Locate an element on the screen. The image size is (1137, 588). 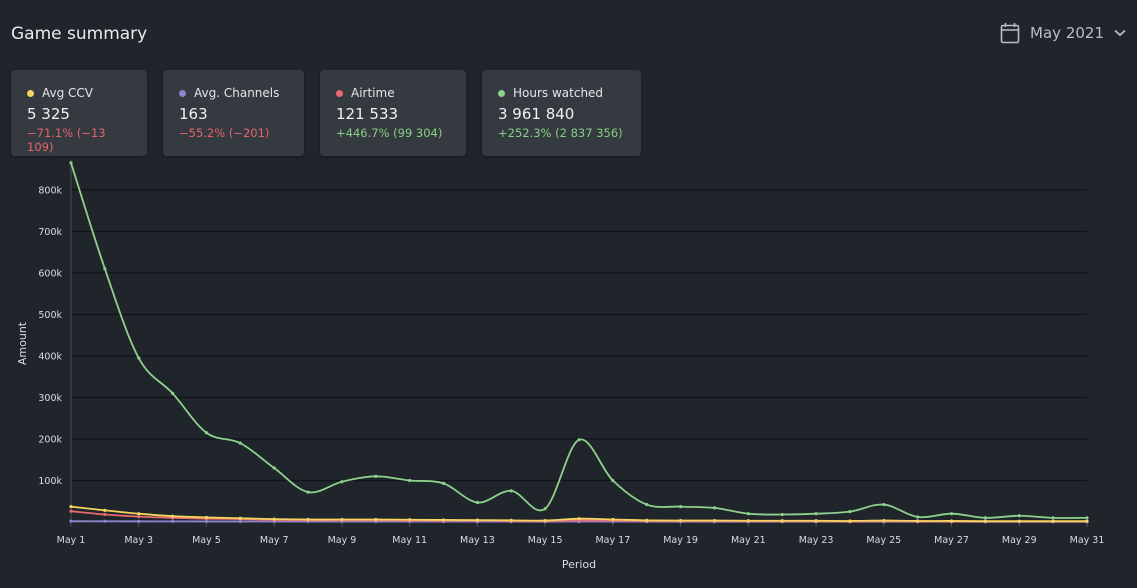
card-value: 3 961 840 is located at coordinates (536, 114).